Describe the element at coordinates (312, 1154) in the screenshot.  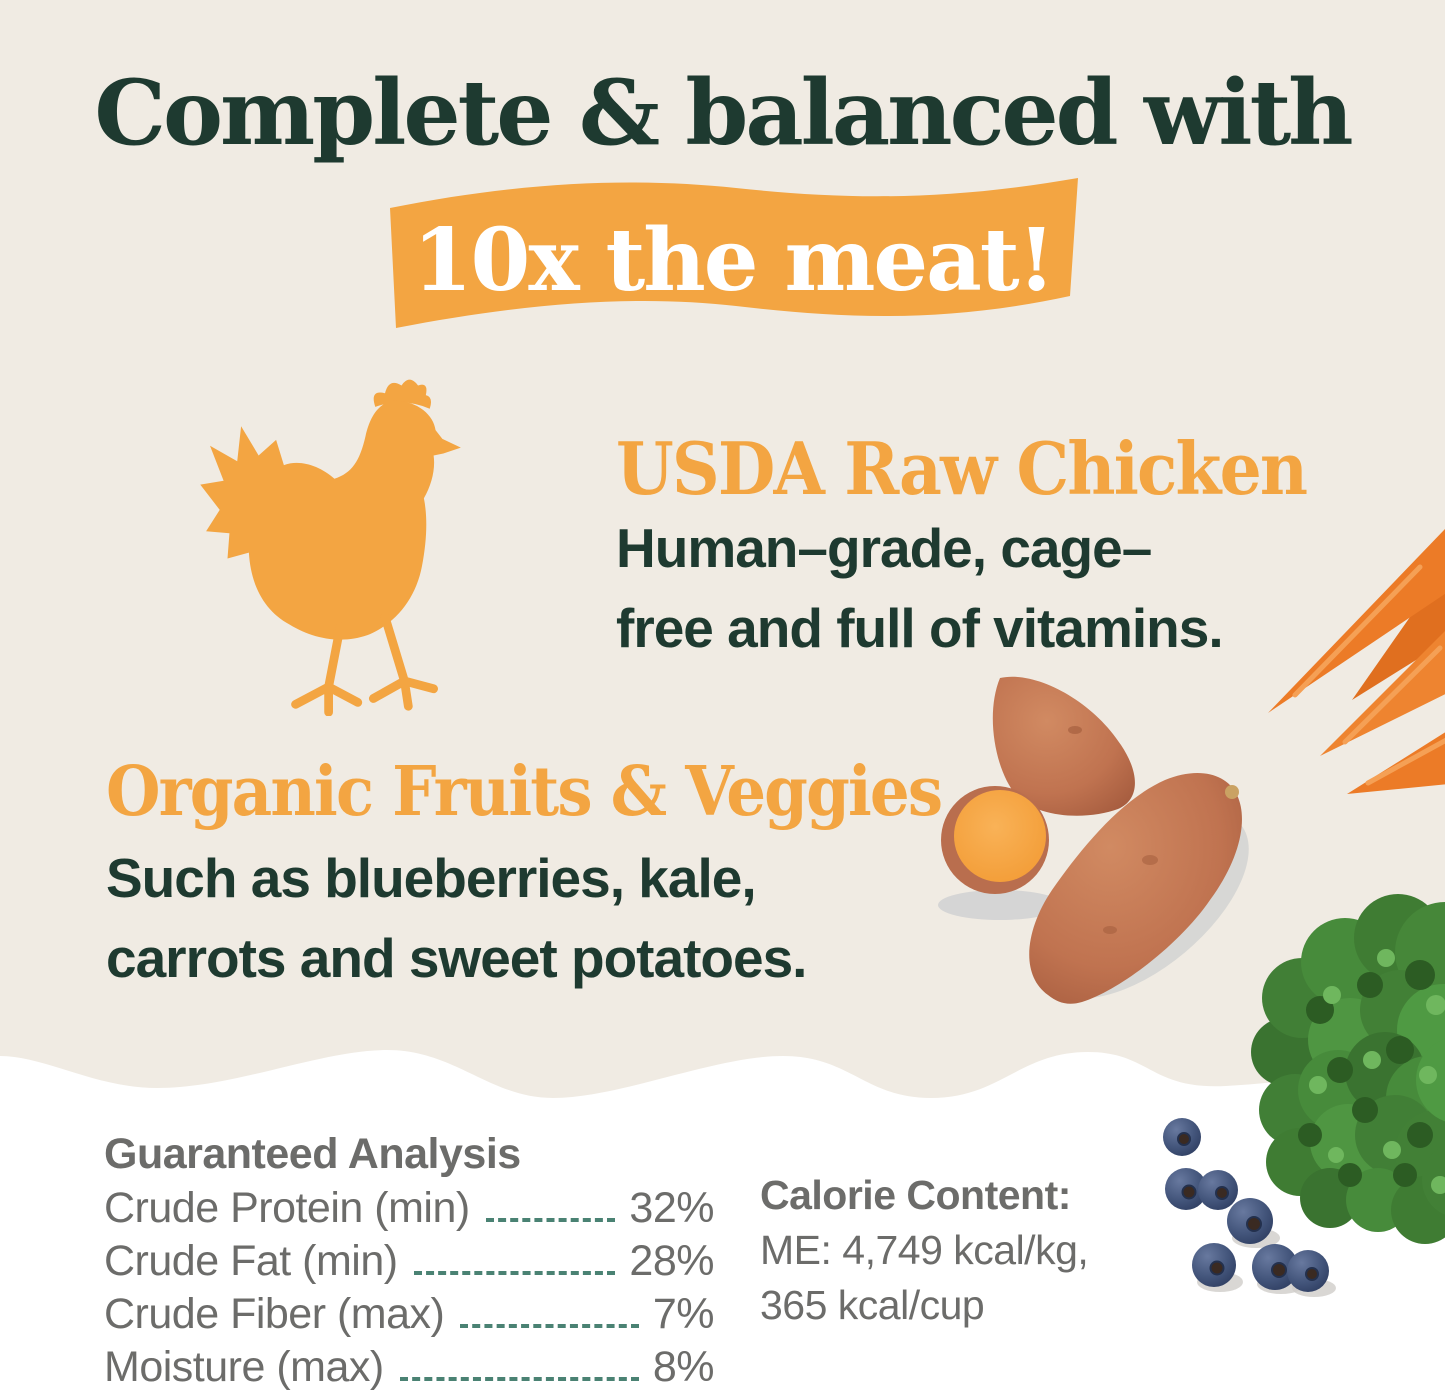
I see `guaranteed-analysis-title: Guaranteed Analysis` at that location.